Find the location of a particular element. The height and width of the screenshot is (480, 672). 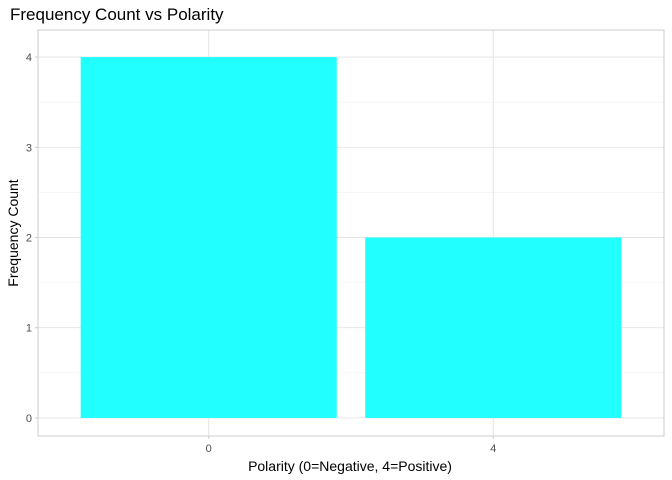

y-axis-label: Frequency Count is located at coordinates (13, 233).